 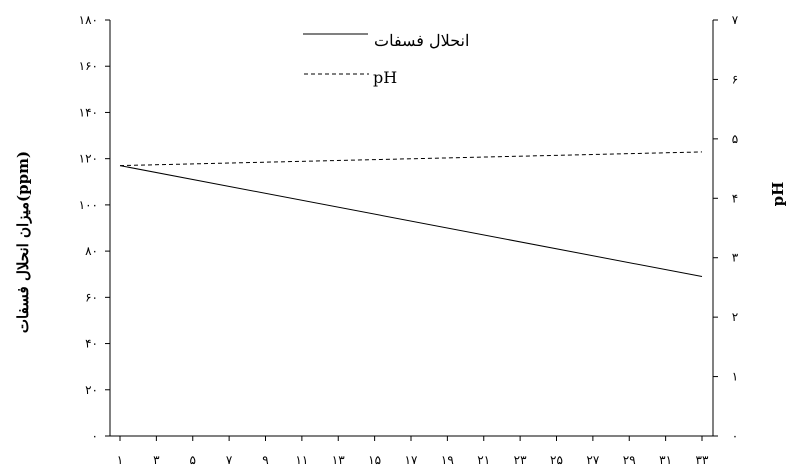 What do you see at coordinates (91, 297) in the screenshot?
I see `left-tick-label: ۶۰` at bounding box center [91, 297].